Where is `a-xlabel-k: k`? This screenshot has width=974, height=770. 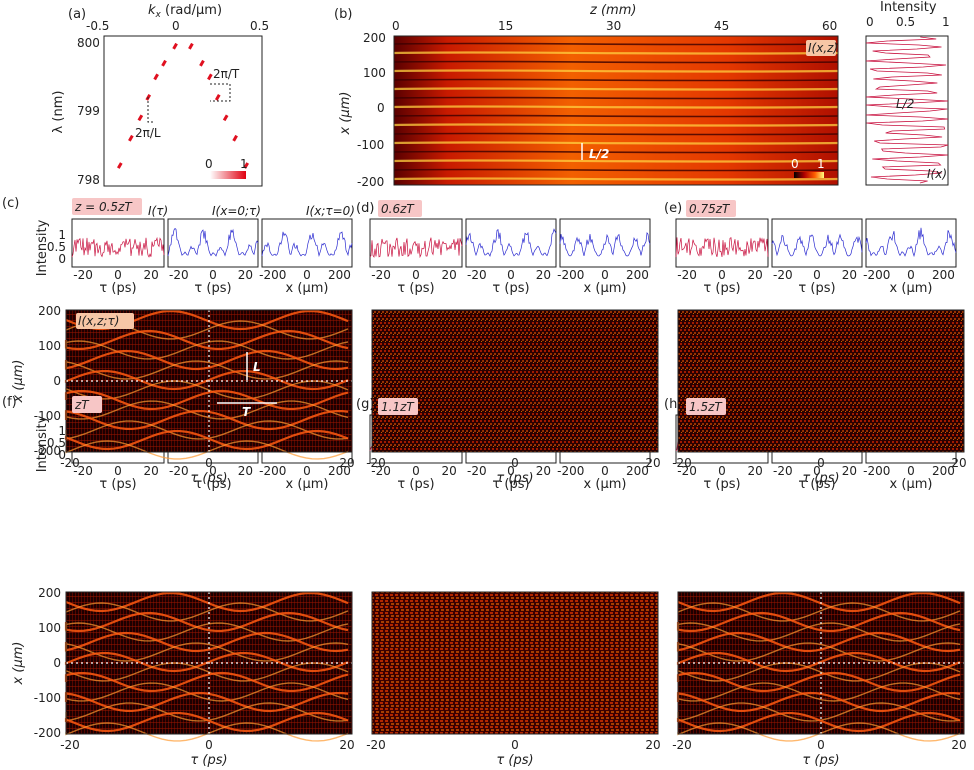 a-xlabel-k: k is located at coordinates (152, 10).